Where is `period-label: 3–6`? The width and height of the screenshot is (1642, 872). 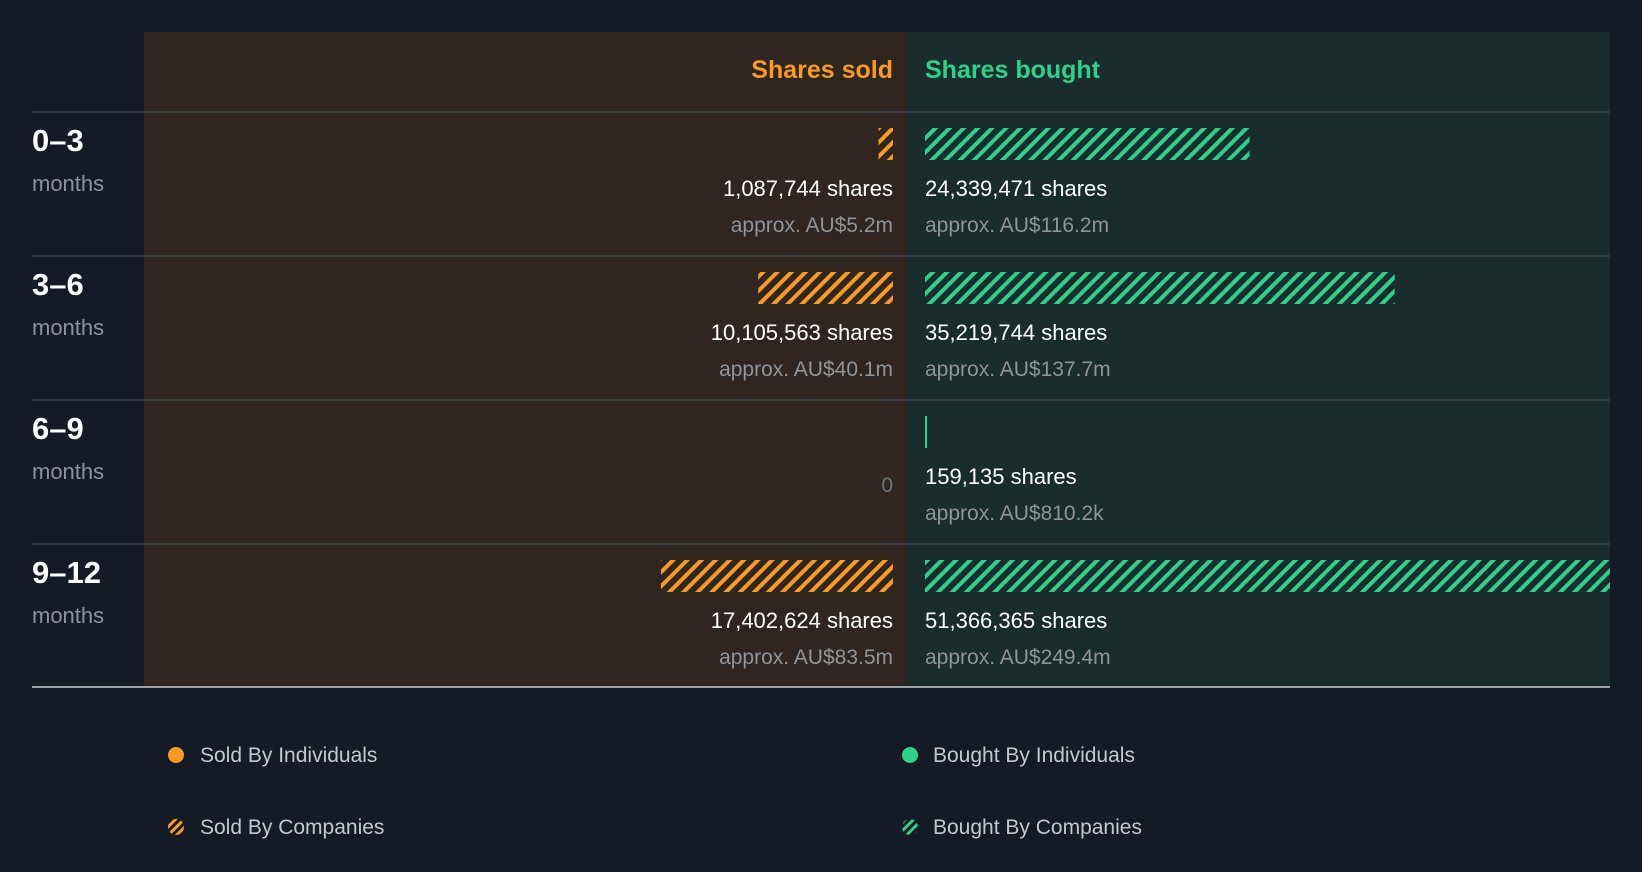
period-label: 3–6 is located at coordinates (58, 284).